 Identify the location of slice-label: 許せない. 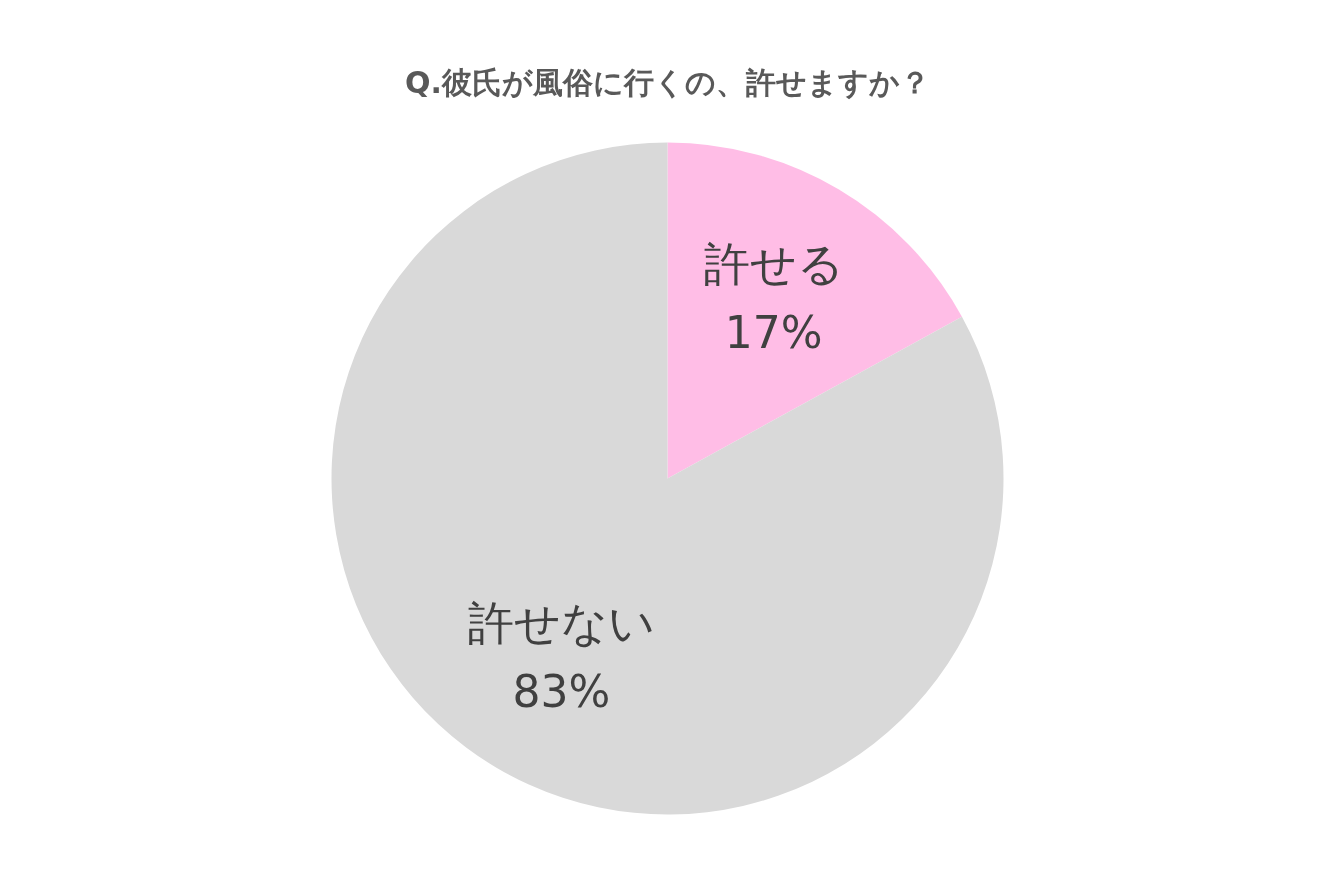
(561, 622).